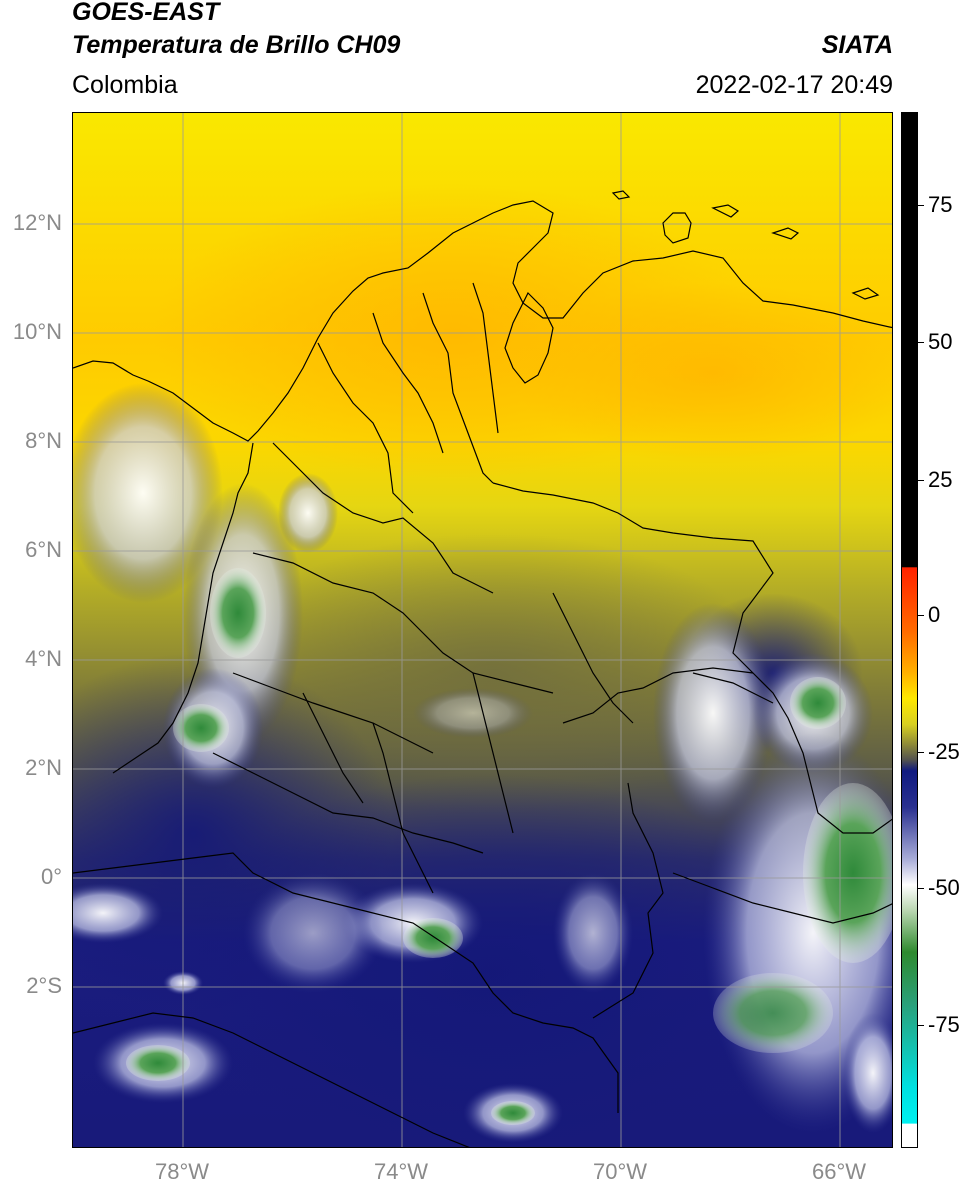 This screenshot has height=1190, width=966. I want to click on region-label: Colombia, so click(125, 85).